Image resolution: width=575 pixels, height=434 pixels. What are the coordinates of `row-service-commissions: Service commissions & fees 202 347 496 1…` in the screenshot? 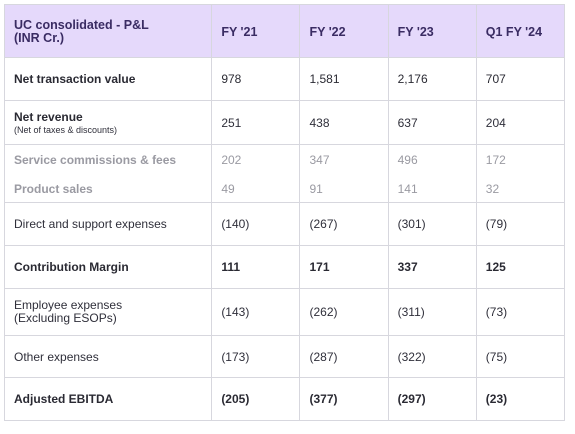 It's located at (284, 160).